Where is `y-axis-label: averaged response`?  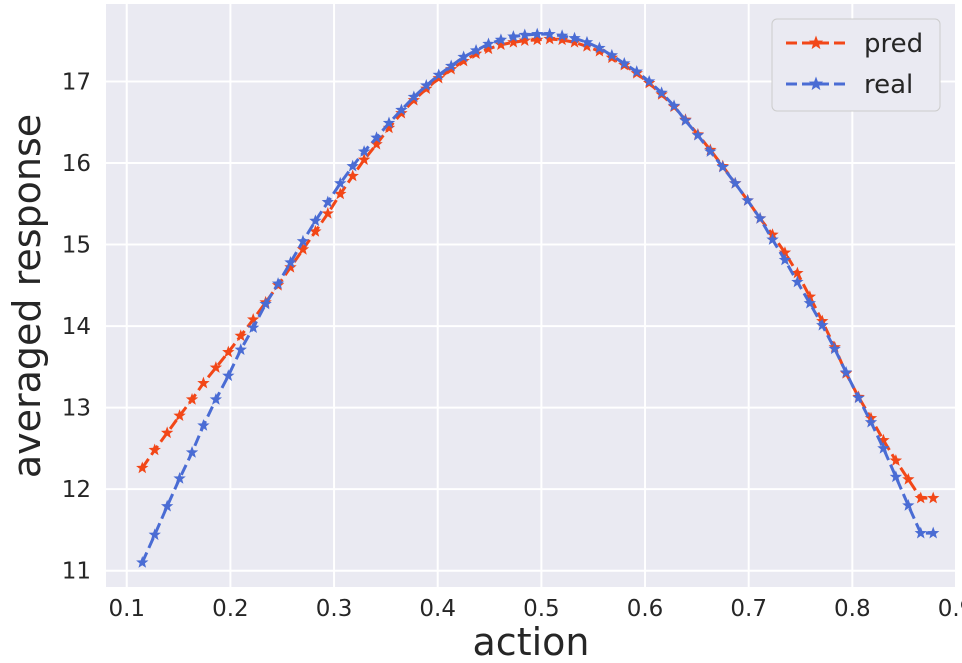
y-axis-label: averaged response is located at coordinates (27, 296).